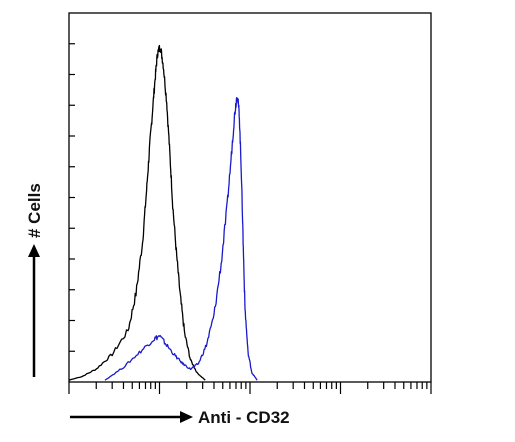  I want to click on x-axis-ticks, so click(250, 388).